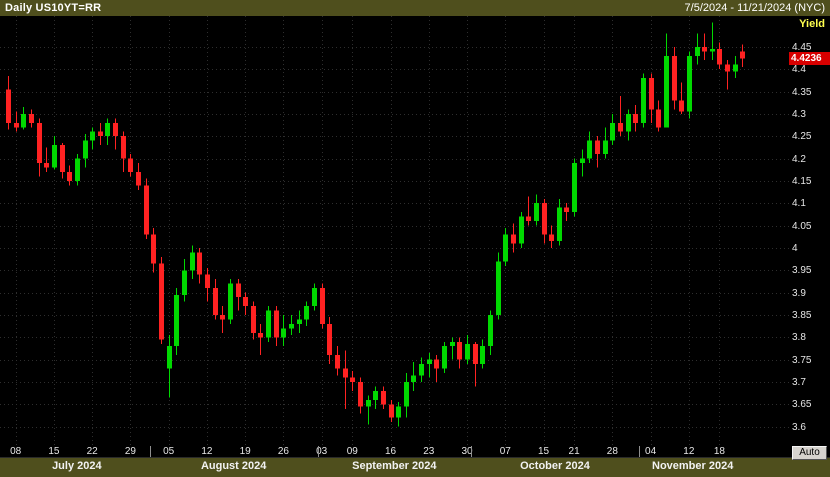  What do you see at coordinates (352, 451) in the screenshot?
I see `x-tick-label: 09` at bounding box center [352, 451].